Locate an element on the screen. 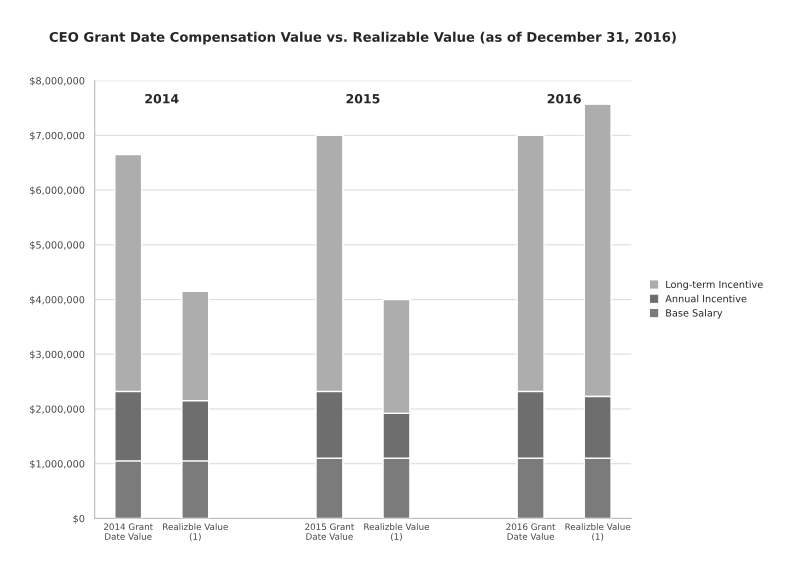 This screenshot has height=576, width=789. y-tick-label: $6,000,000 is located at coordinates (57, 191).